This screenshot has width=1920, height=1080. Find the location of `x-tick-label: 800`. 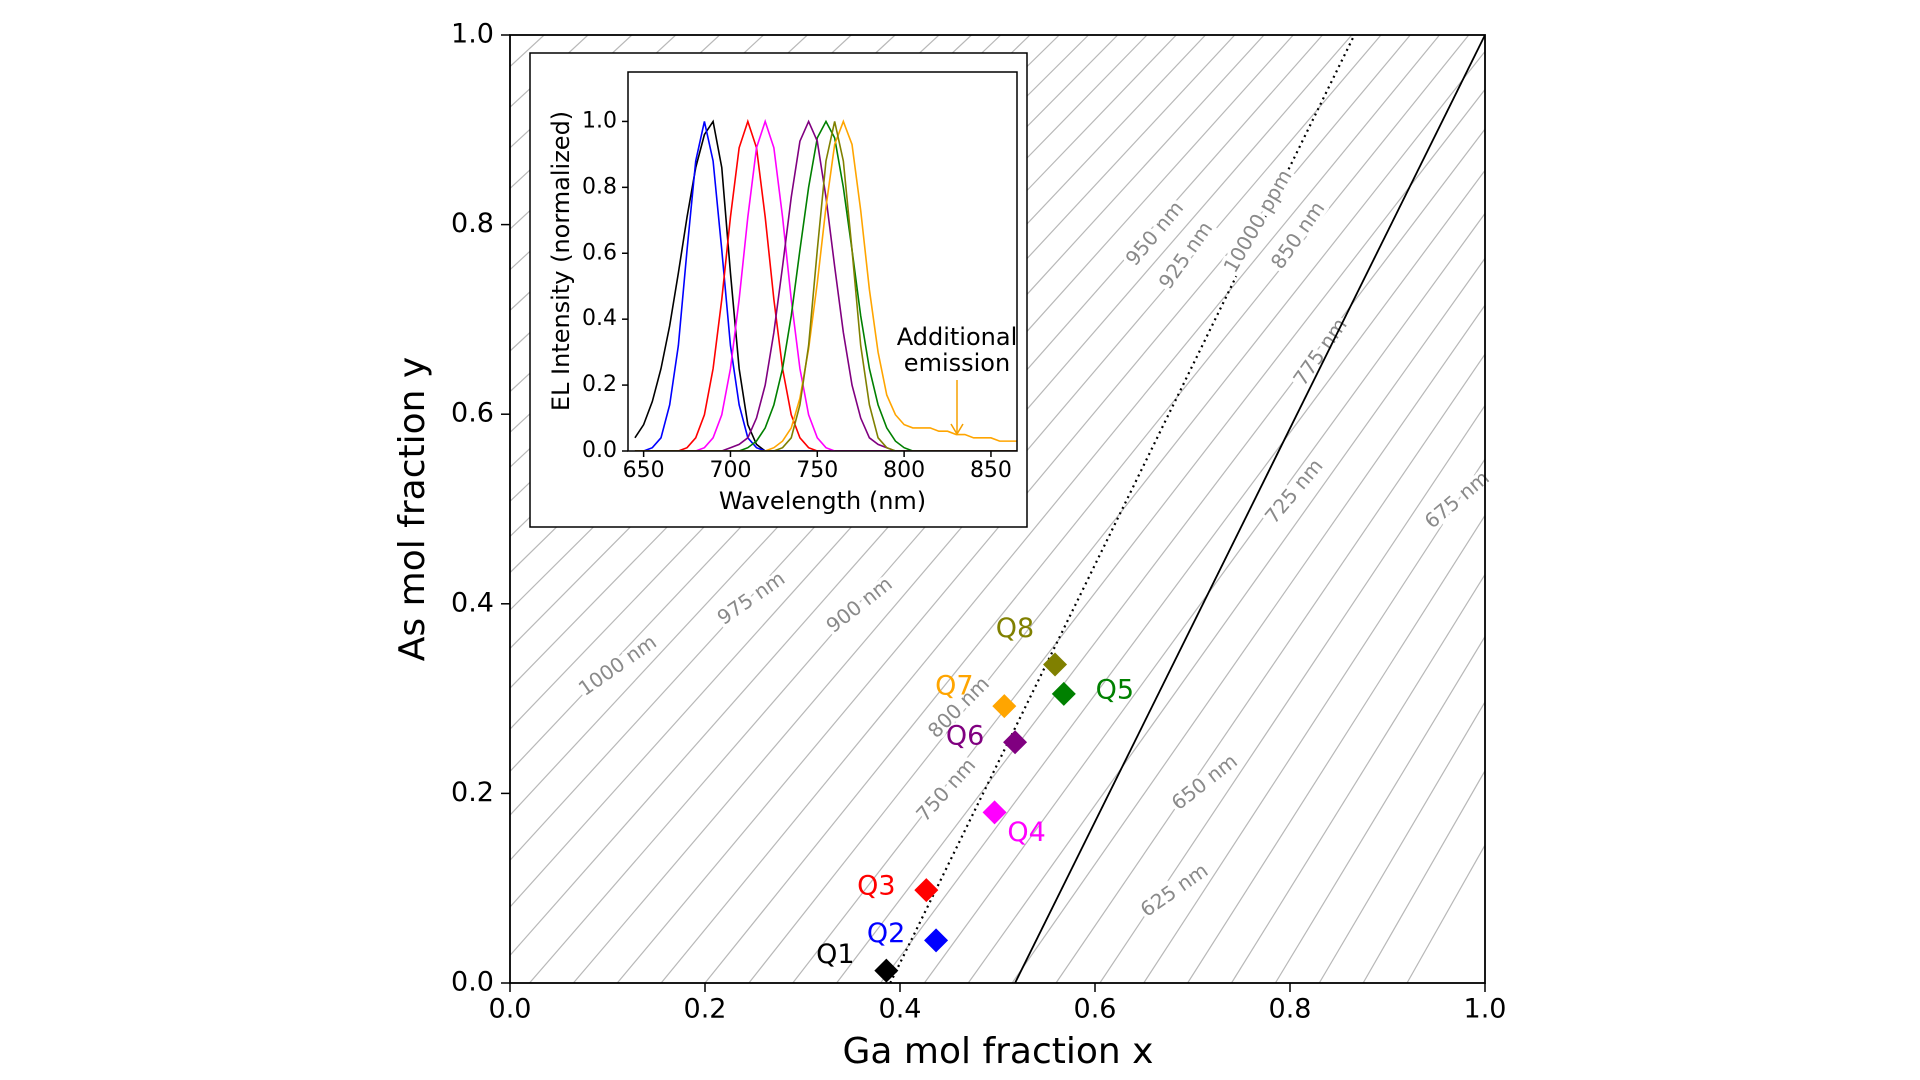

x-tick-label: 800 is located at coordinates (904, 470).